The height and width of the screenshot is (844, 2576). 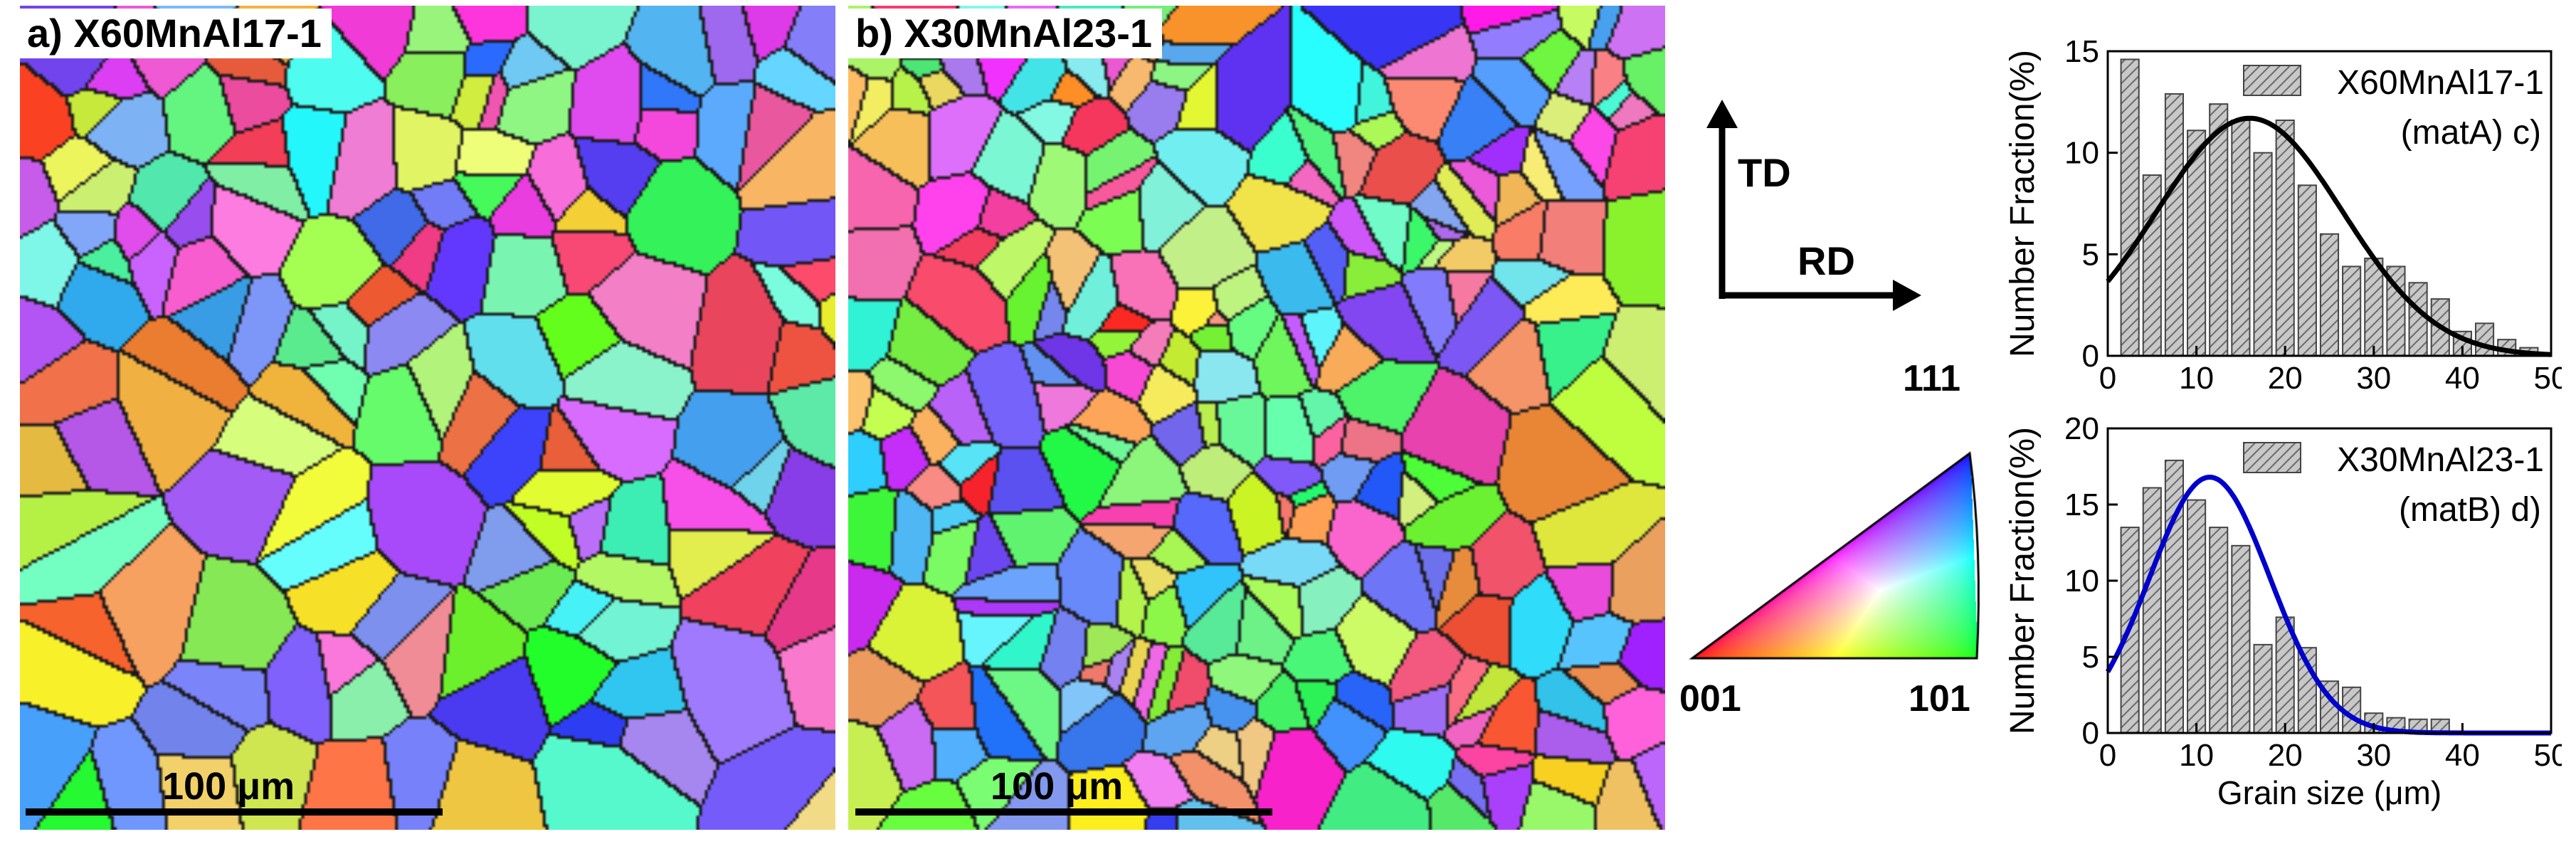 I want to click on ipf-label-101: 101, so click(x=1939, y=698).